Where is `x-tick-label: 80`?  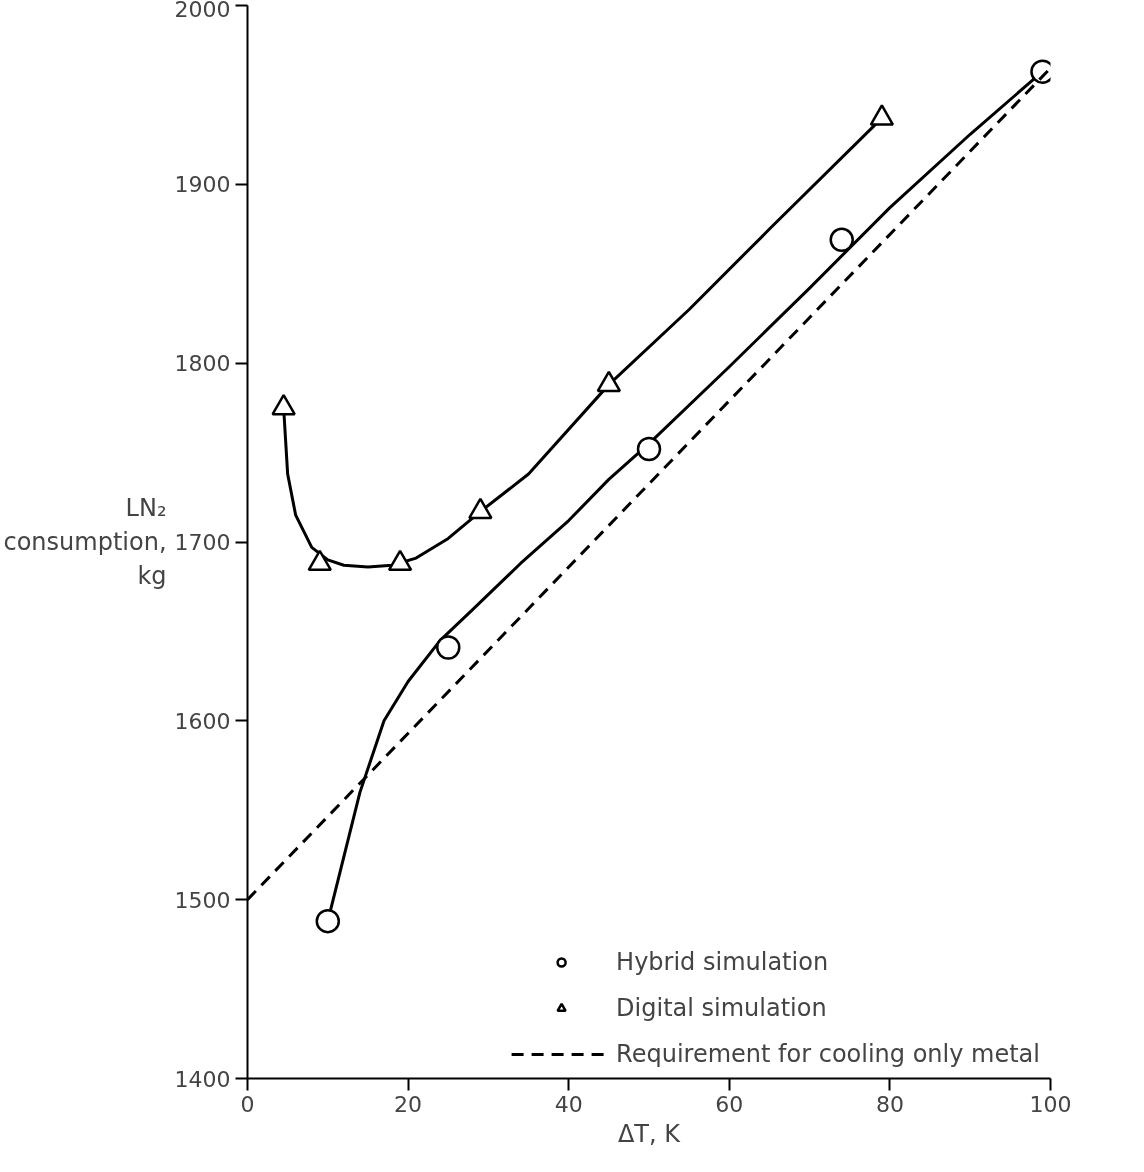
x-tick-label: 80 is located at coordinates (889, 1104).